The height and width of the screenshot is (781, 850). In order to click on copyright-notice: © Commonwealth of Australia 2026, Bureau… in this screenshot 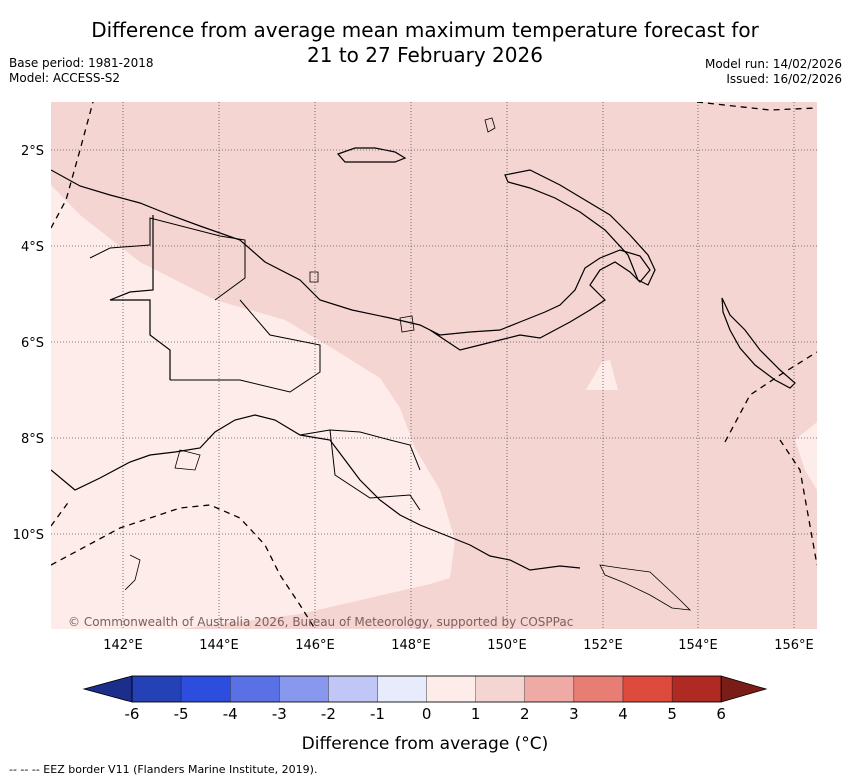, I will do `click(320, 622)`.